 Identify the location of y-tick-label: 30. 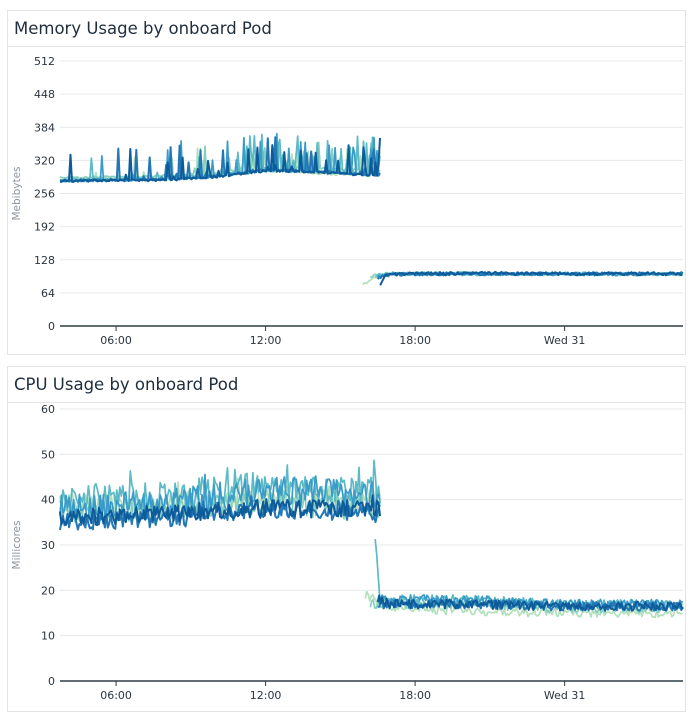
(48, 545).